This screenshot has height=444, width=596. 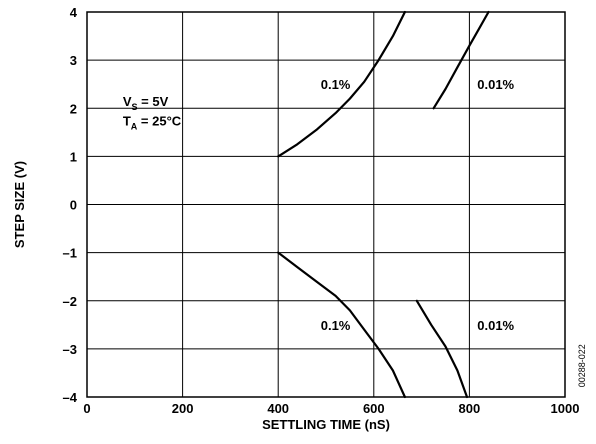 I want to click on series-label-2: 0.1%, so click(x=336, y=325).